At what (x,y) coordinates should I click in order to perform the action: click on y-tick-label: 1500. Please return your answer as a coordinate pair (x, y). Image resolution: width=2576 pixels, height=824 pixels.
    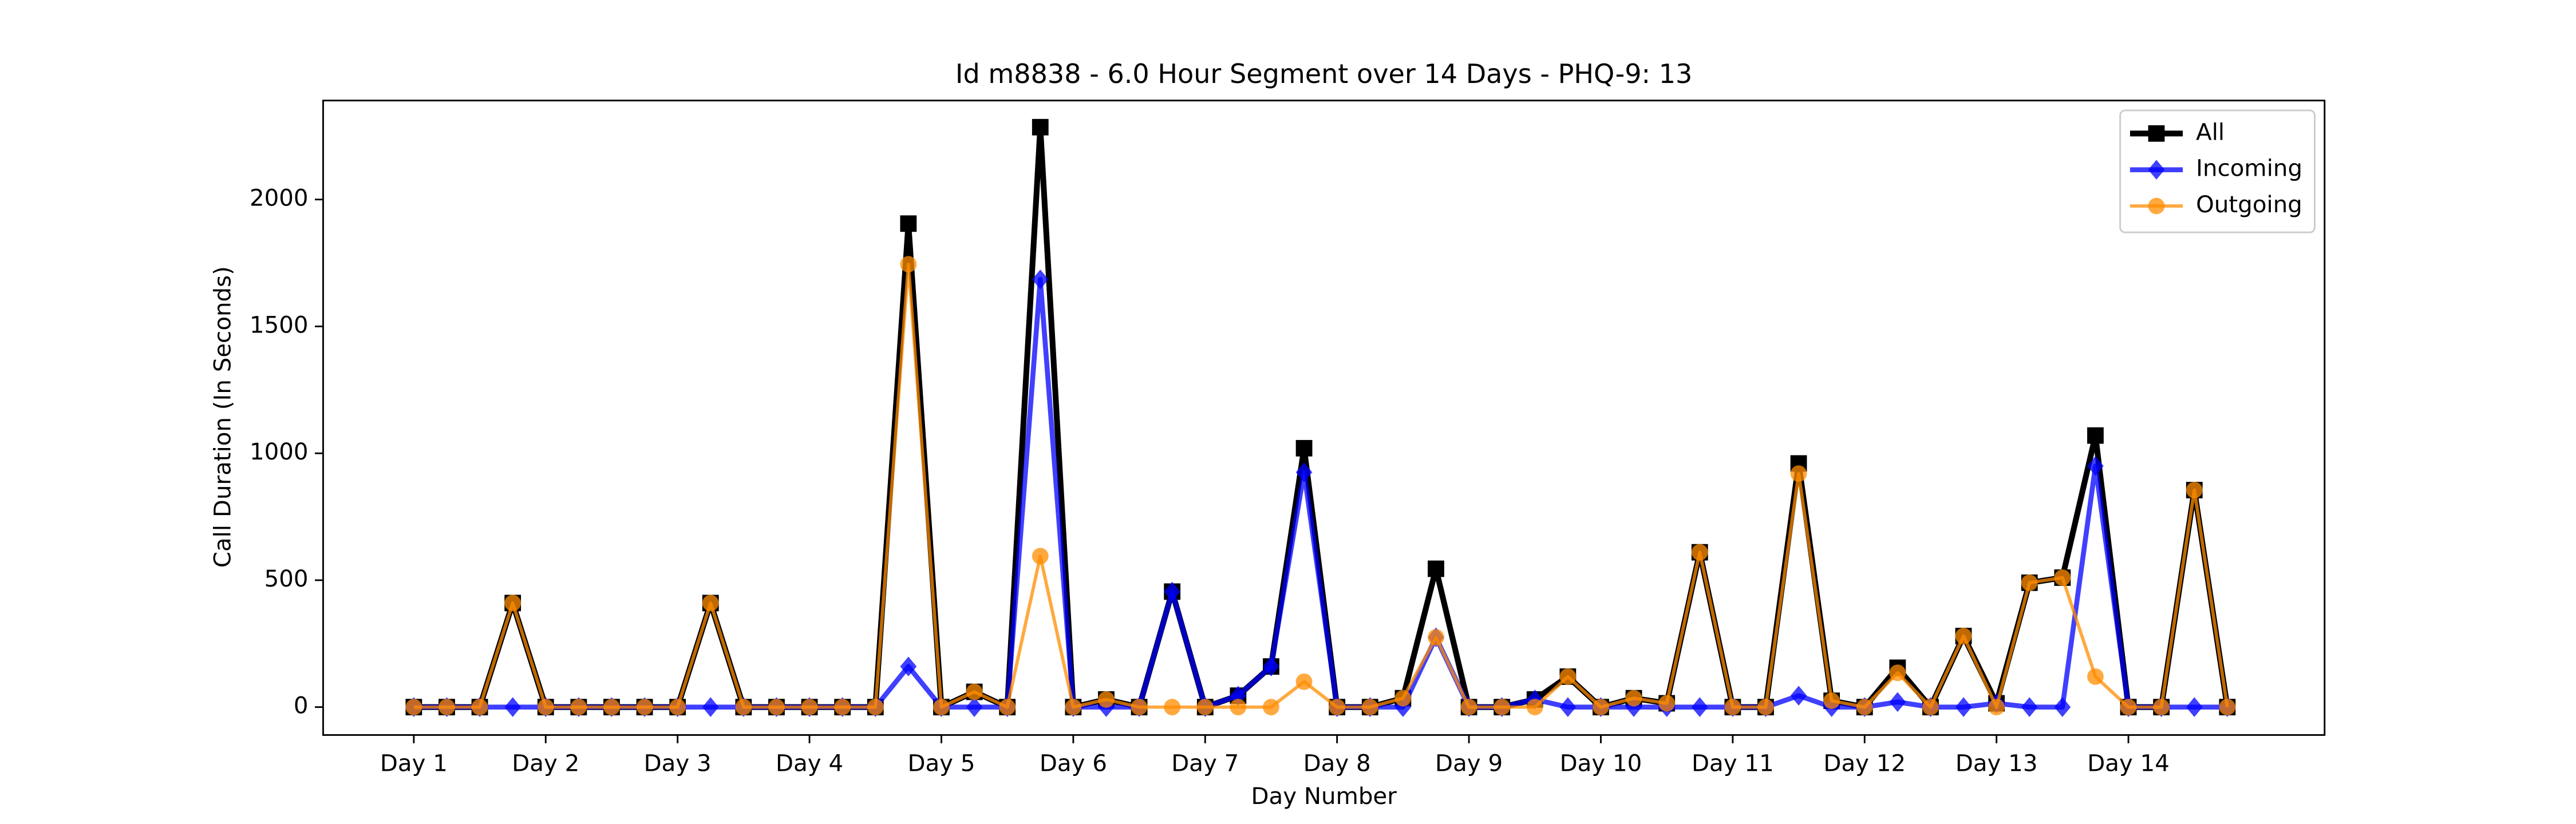
    Looking at the image, I should click on (279, 324).